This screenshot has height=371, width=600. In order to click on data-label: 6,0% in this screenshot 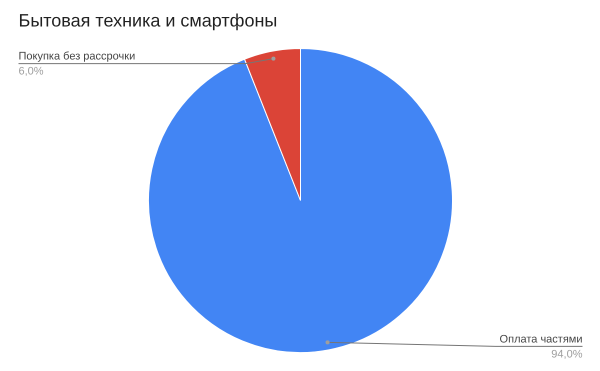, I will do `click(31, 72)`.